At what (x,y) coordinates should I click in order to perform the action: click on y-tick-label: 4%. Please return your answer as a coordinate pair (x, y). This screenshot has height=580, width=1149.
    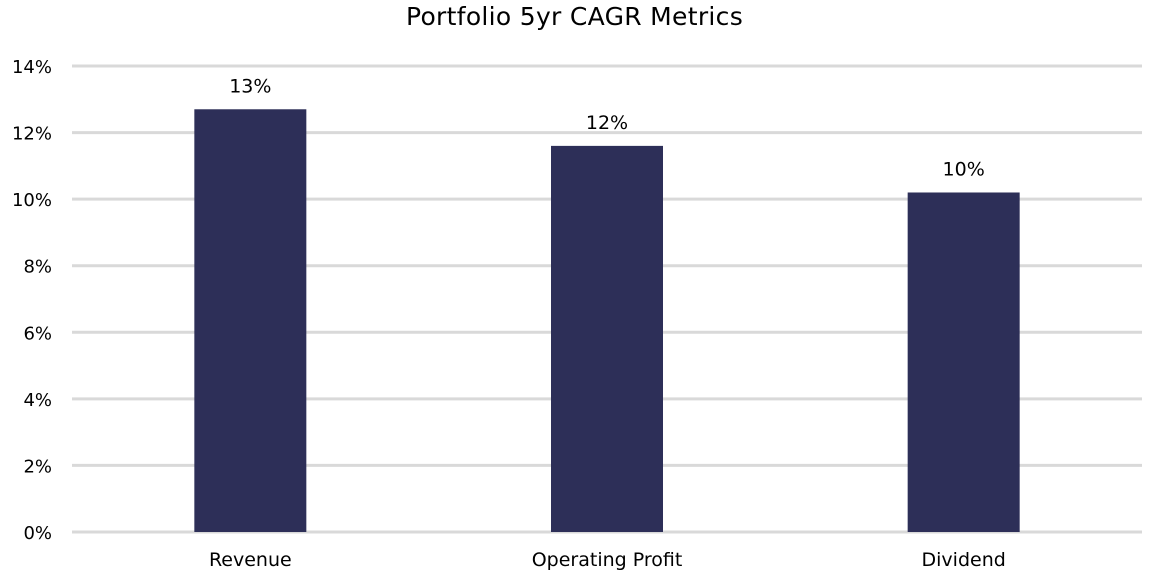
    Looking at the image, I should click on (37, 400).